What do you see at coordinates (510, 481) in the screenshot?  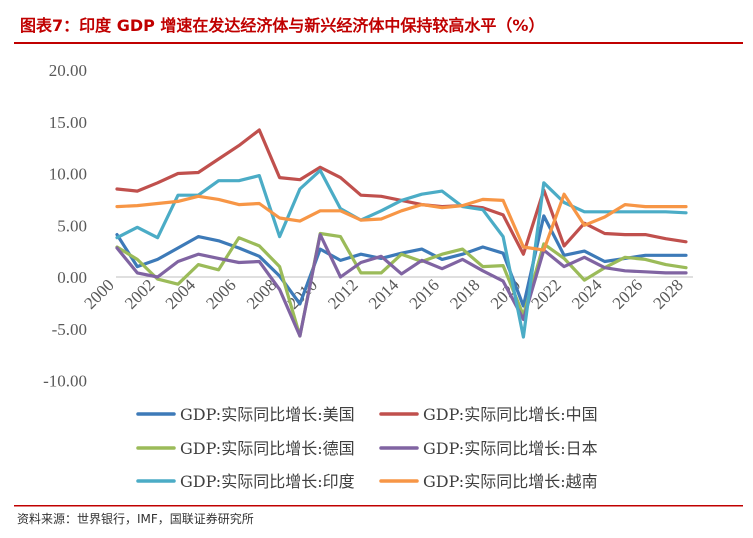 I see `legend-label: GDP:实际同比增长:越南` at bounding box center [510, 481].